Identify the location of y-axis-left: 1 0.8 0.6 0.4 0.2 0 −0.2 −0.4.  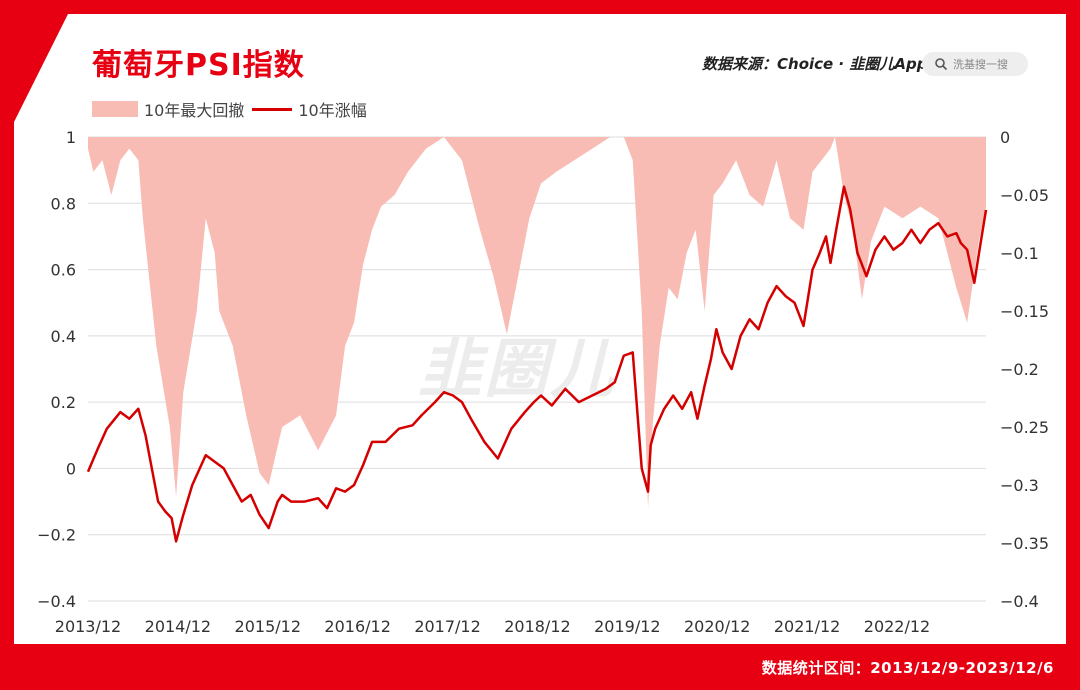
(56, 369).